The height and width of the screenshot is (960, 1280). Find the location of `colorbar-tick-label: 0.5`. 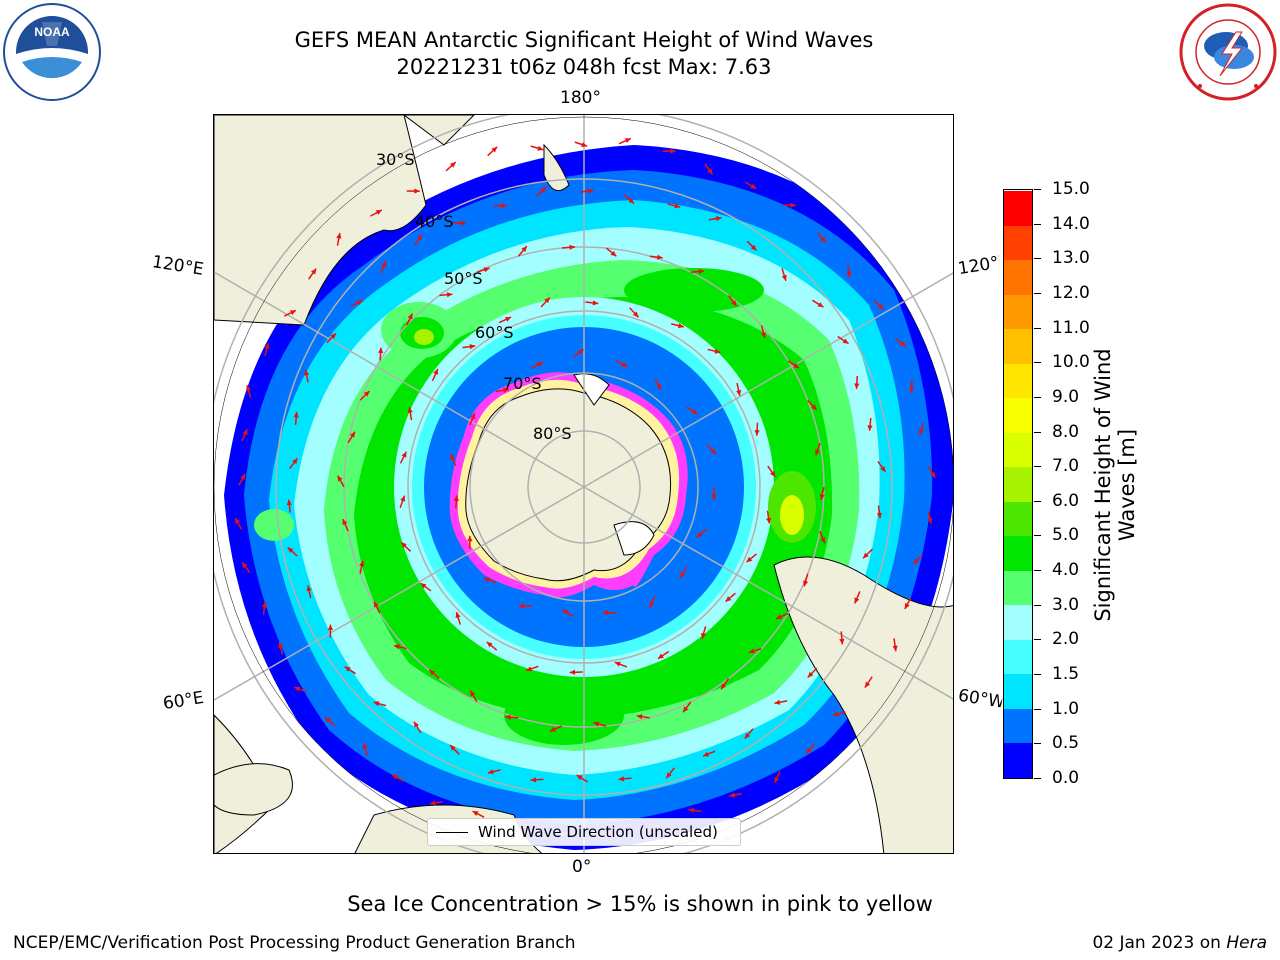

colorbar-tick-label: 0.5 is located at coordinates (1066, 743).